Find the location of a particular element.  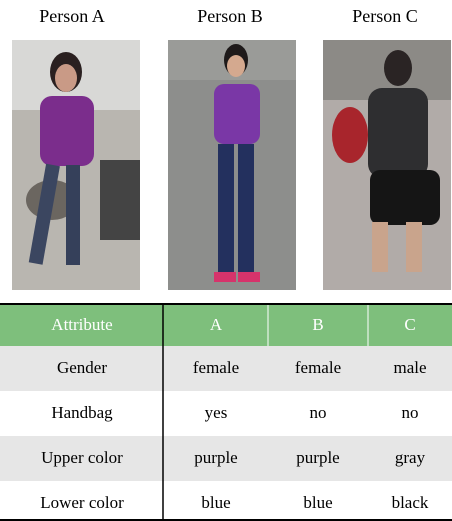

table-header: C is located at coordinates (409, 324).